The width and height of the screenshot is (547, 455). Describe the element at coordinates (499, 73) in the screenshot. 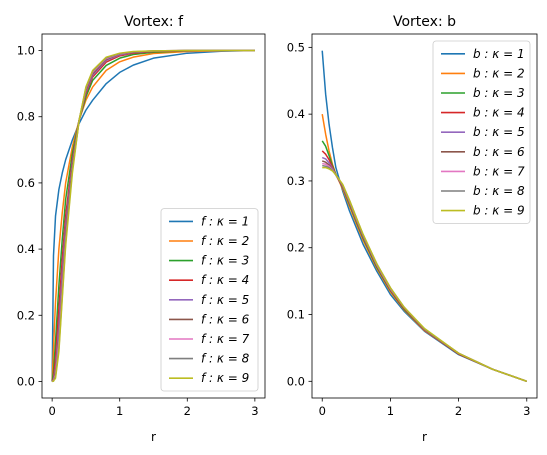

I see `legend-label: b : κ = 2` at that location.